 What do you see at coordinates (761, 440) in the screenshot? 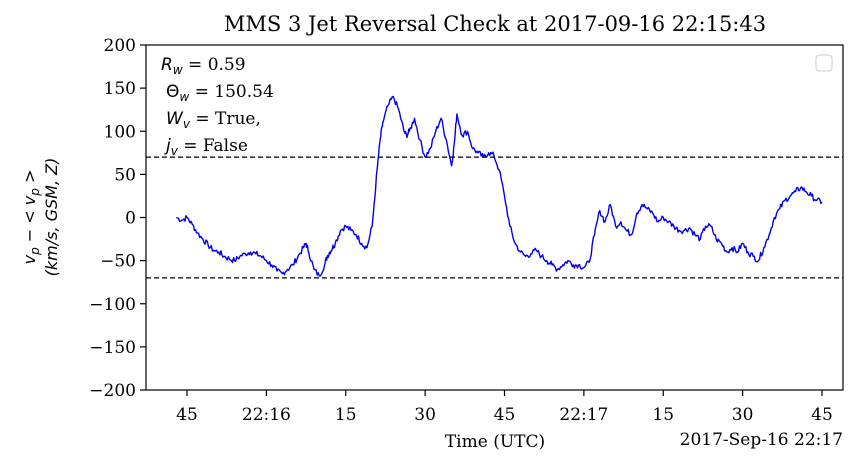
I see `x-axis-offset-label: 2017-Sep-16 22:17` at bounding box center [761, 440].